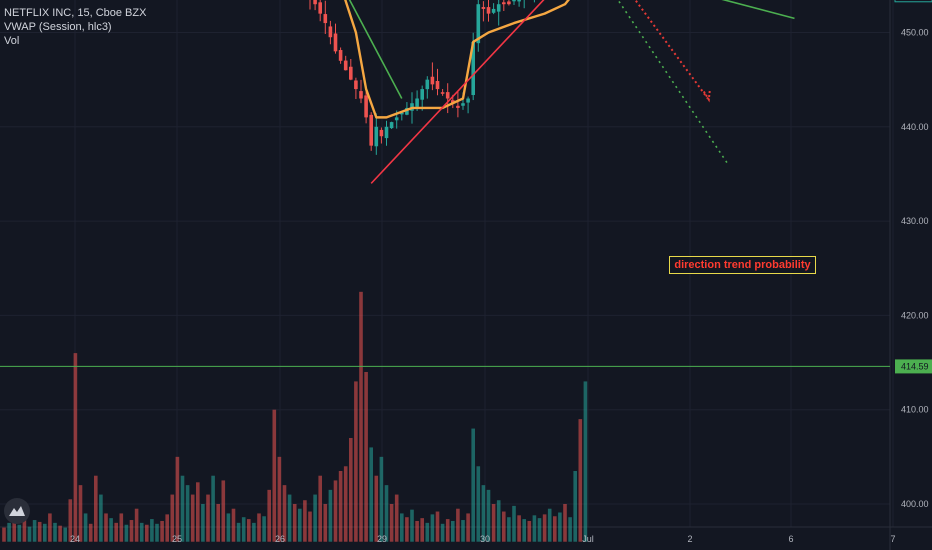 Image resolution: width=932 pixels, height=550 pixels. What do you see at coordinates (742, 265) in the screenshot?
I see `direction-trend-annotation: direction trend probability` at bounding box center [742, 265].